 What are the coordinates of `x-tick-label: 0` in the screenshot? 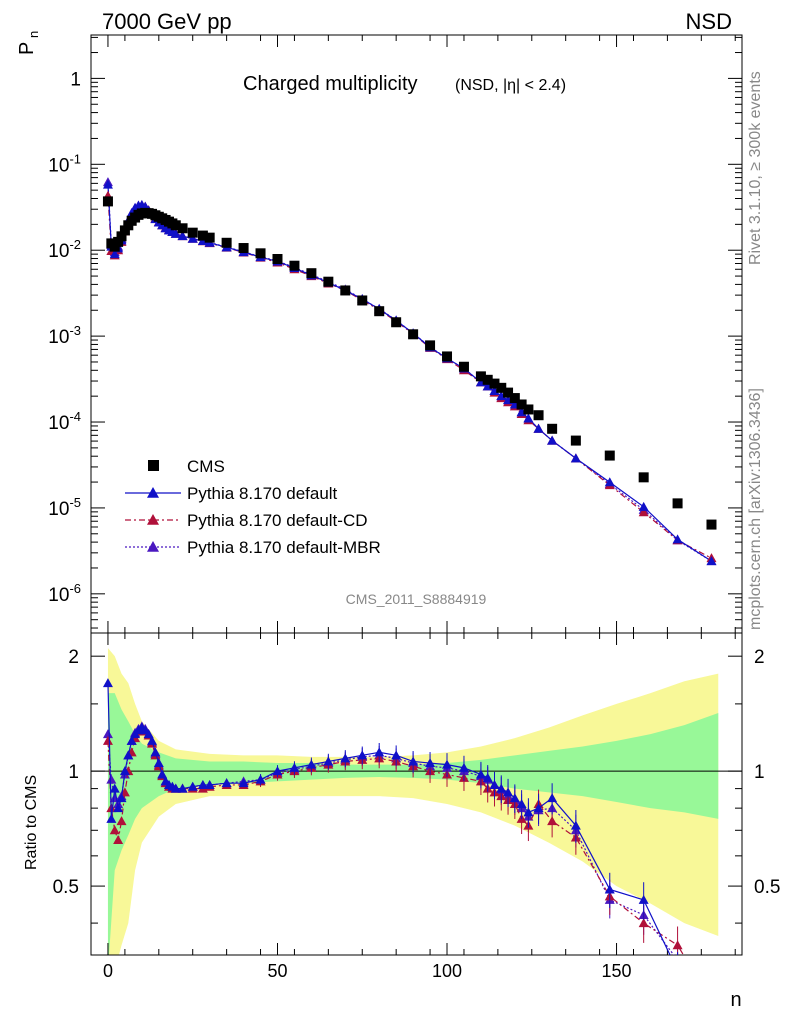 It's located at (108, 971).